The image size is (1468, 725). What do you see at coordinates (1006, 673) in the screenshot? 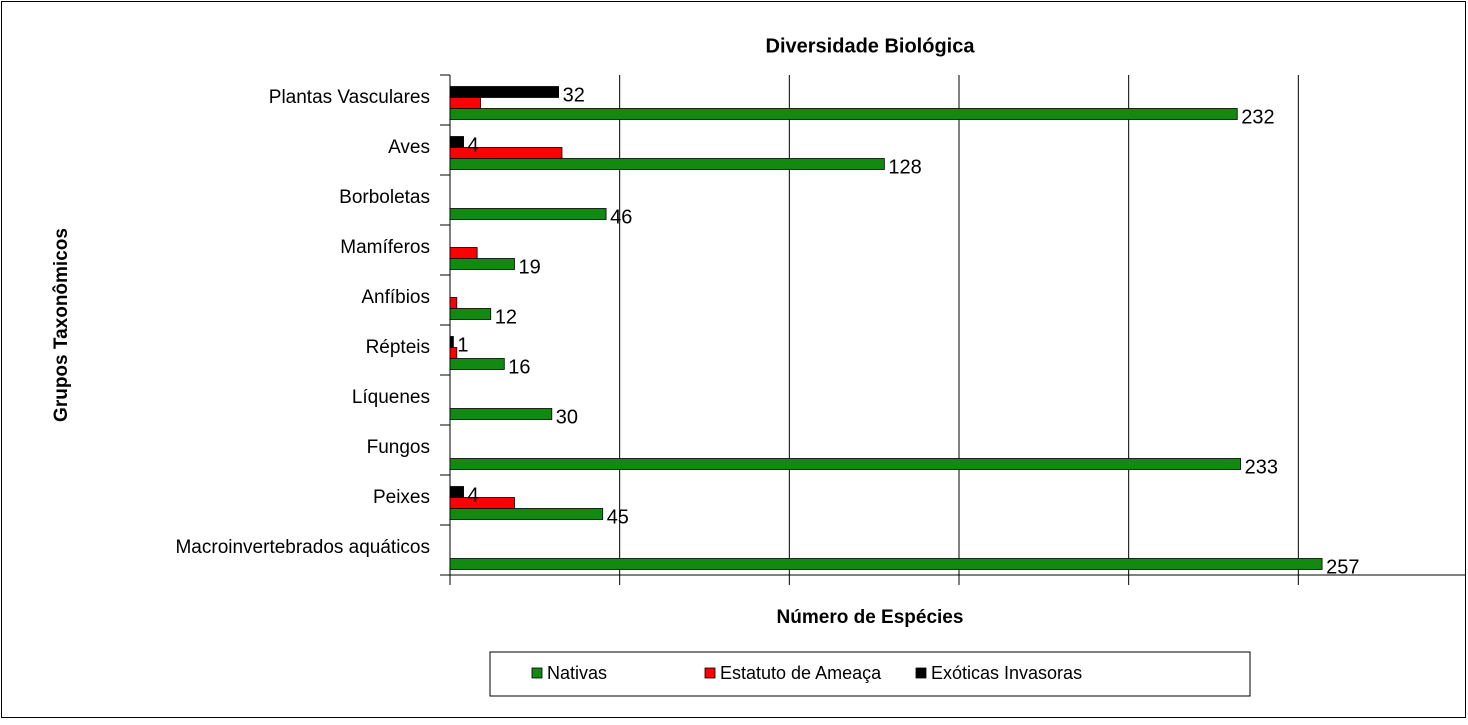
I see `legend-label: Exóticas Invasoras` at bounding box center [1006, 673].